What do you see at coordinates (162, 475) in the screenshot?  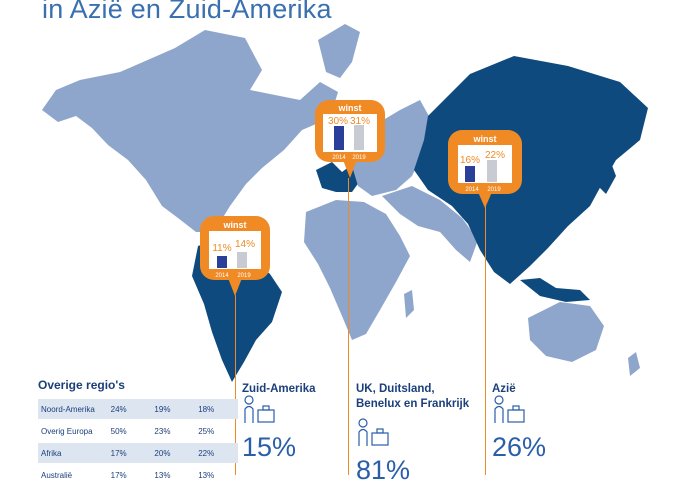 I see `value-b: 13%` at bounding box center [162, 475].